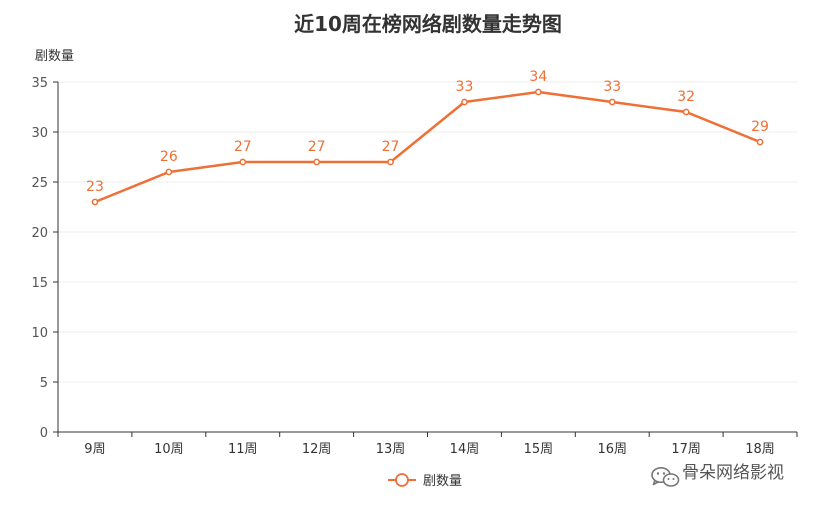 This screenshot has width=827, height=510. What do you see at coordinates (95, 187) in the screenshot?
I see `data-label: 23` at bounding box center [95, 187].